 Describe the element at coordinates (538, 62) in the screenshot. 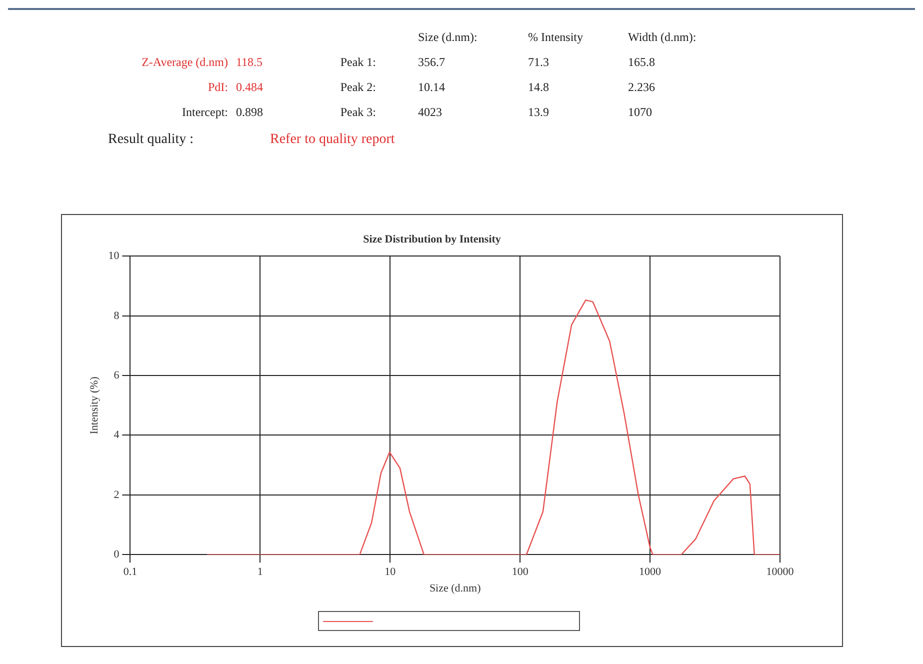

I see `text: 71.3` at that location.